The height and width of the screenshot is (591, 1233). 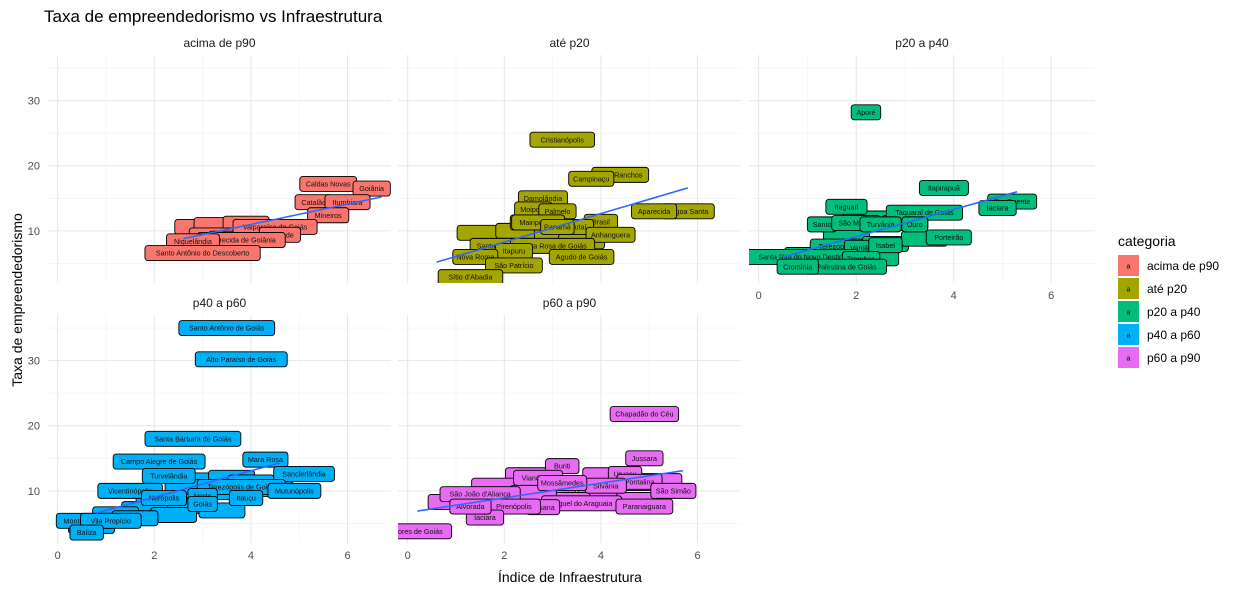 I want to click on data-point-text: Palmelo, so click(x=557, y=211).